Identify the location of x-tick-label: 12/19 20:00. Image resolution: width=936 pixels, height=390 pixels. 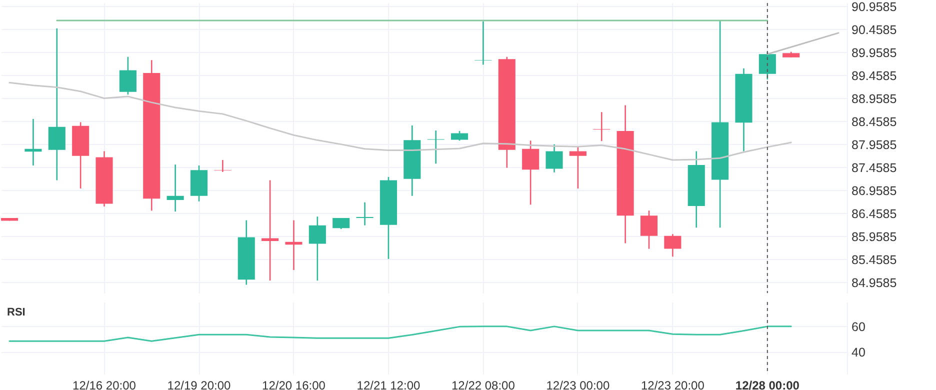
(199, 384).